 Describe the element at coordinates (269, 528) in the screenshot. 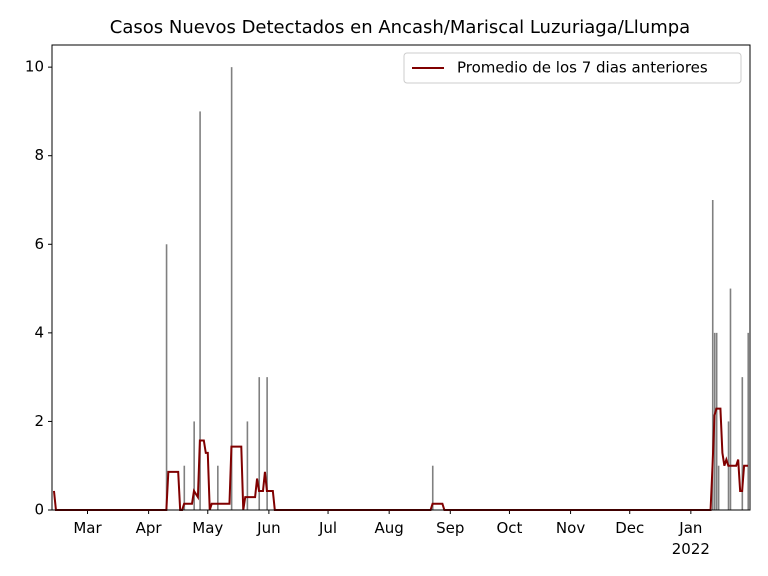

I see `x-tick-label: Jun` at that location.